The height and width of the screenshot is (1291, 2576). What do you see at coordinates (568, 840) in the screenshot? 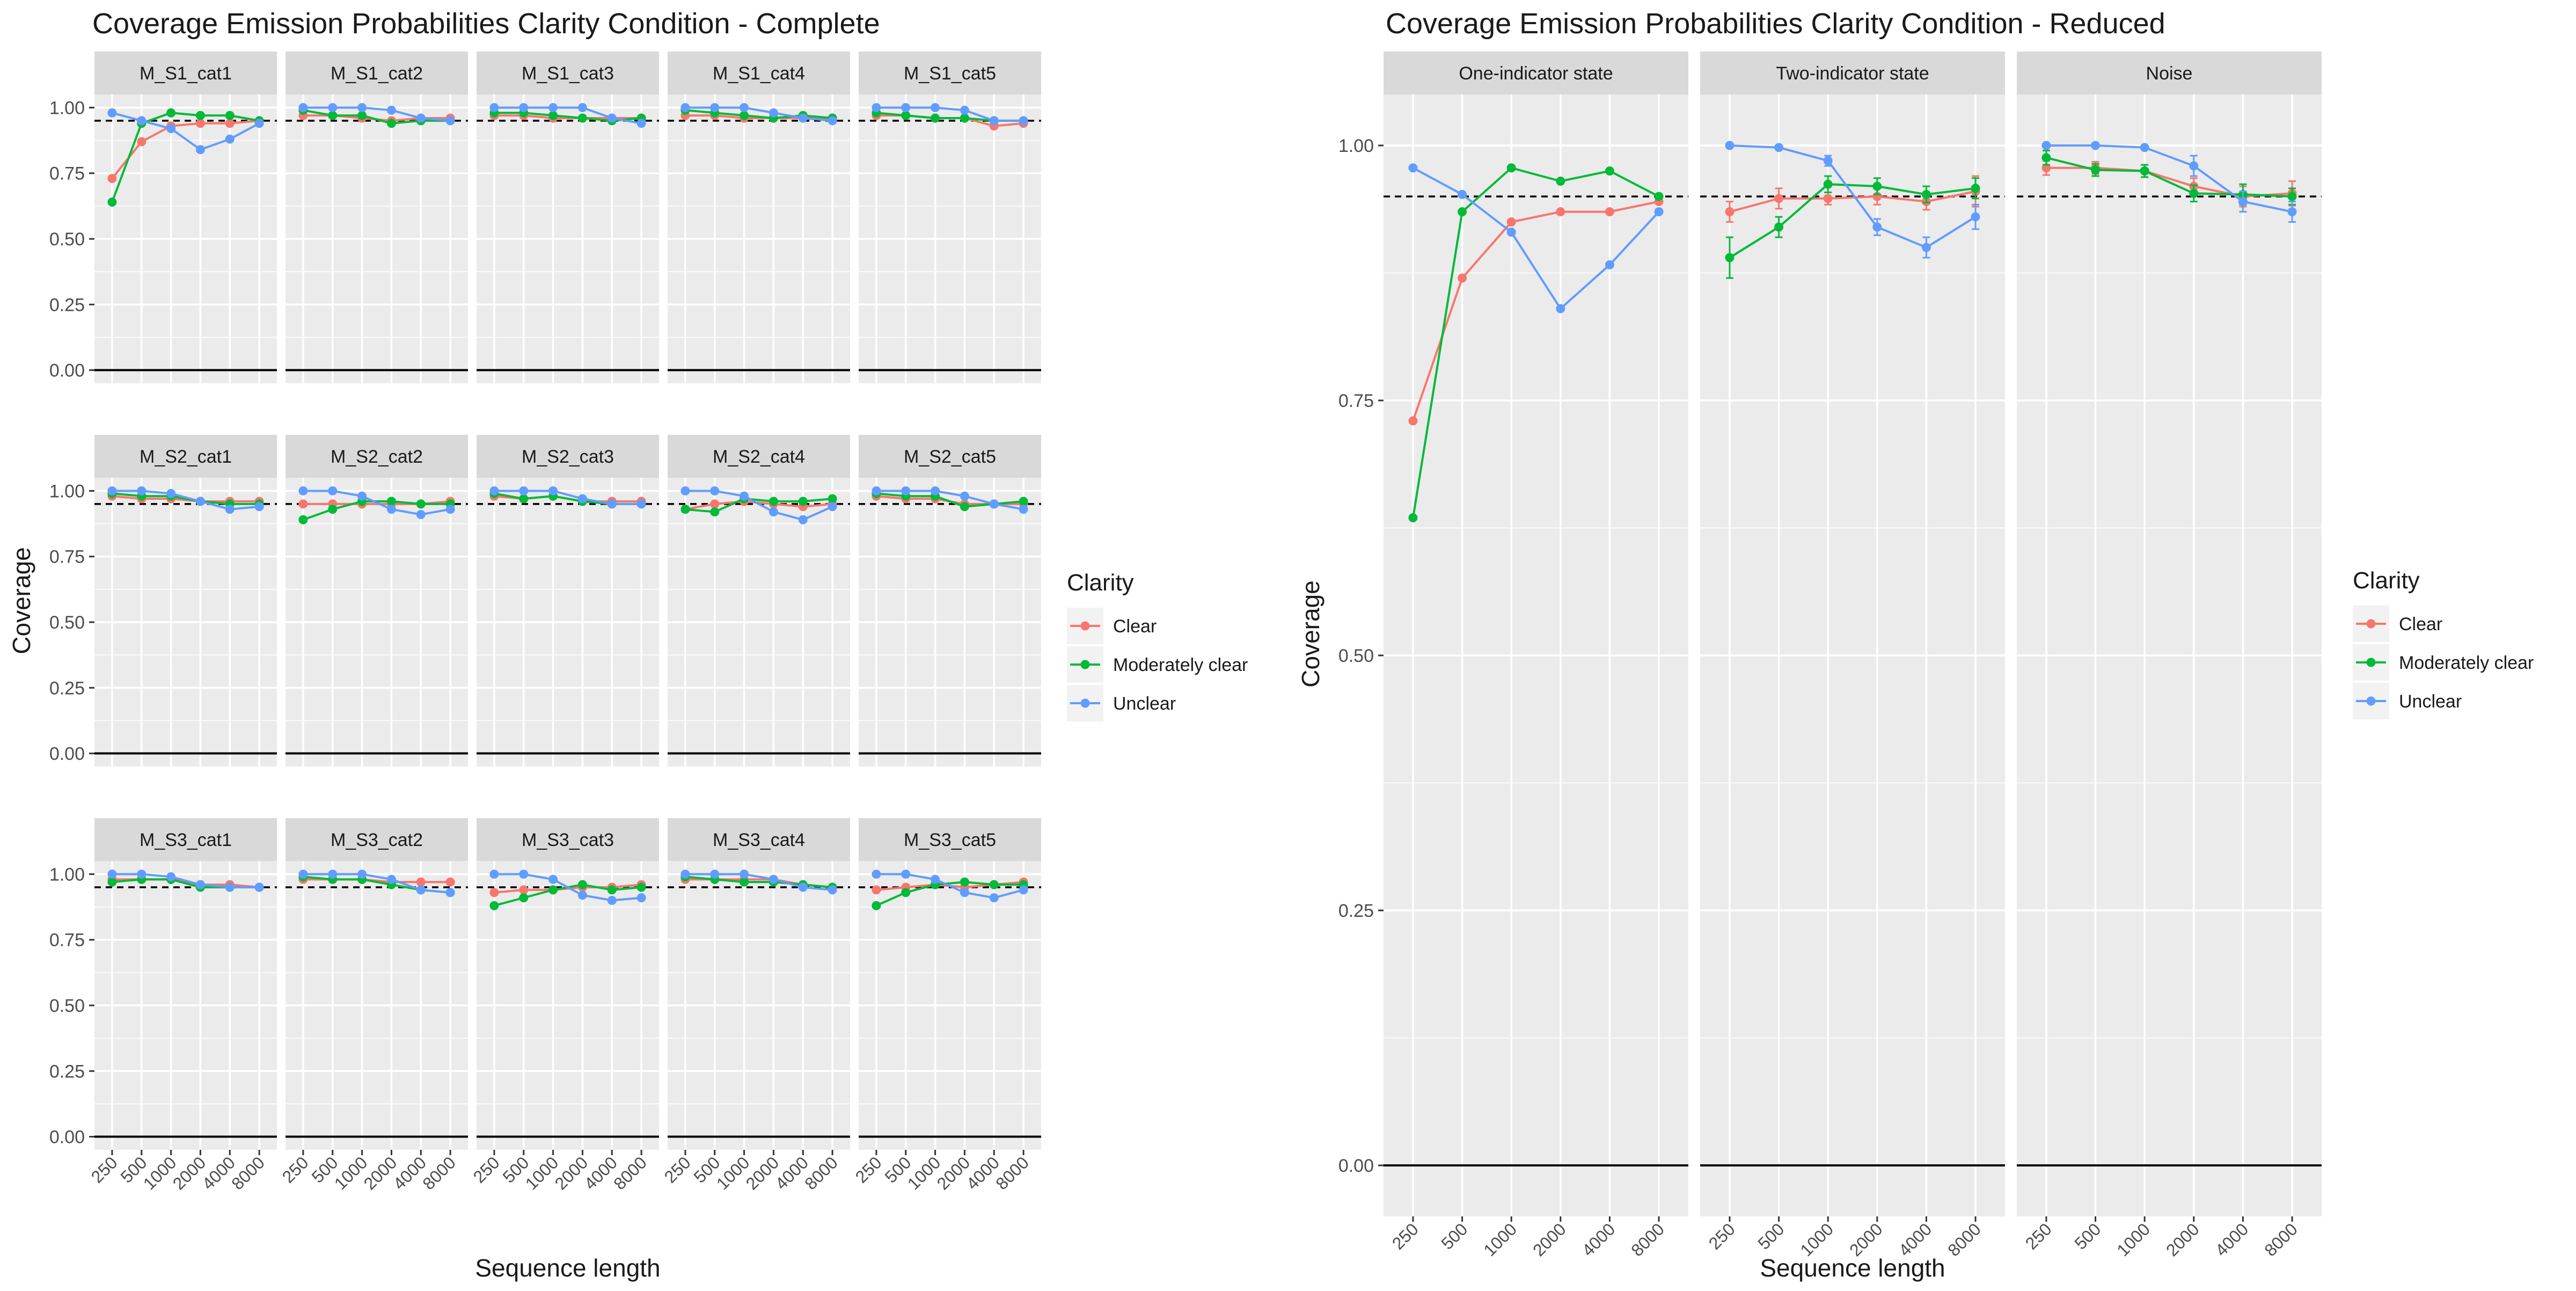
I see `facet-label: M_S3_cat3` at bounding box center [568, 840].